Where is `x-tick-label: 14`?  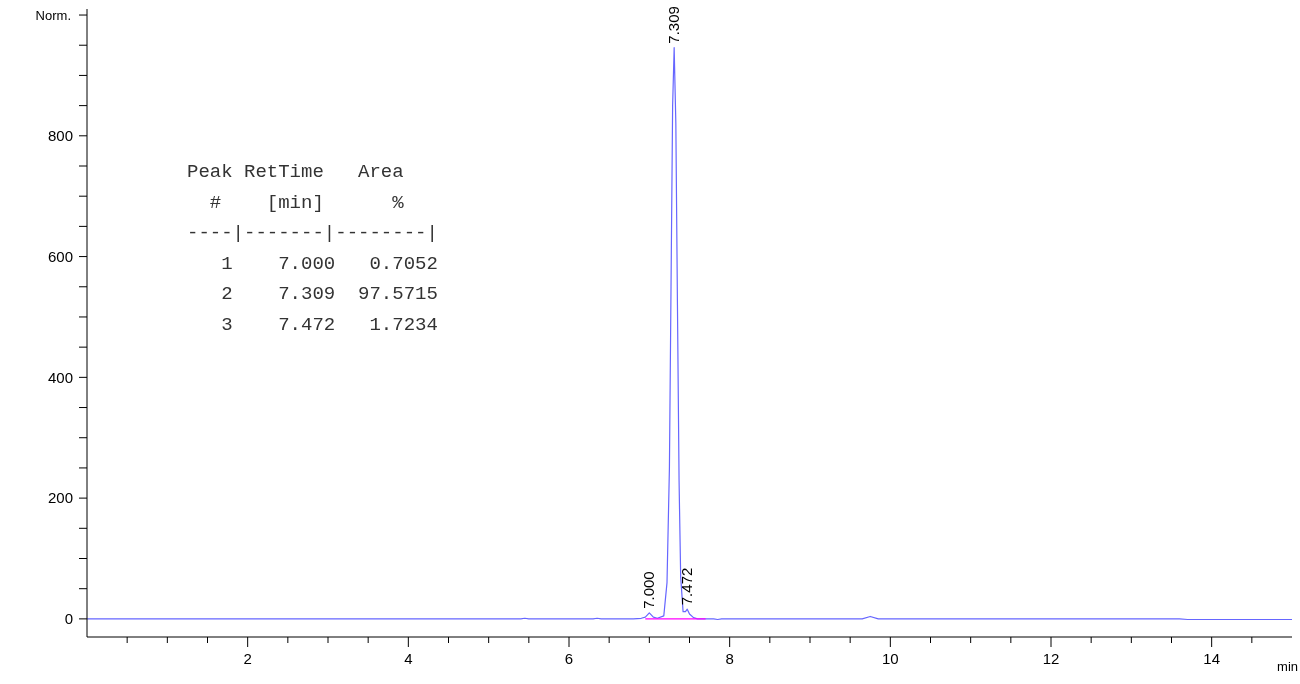
x-tick-label: 14 is located at coordinates (1212, 658).